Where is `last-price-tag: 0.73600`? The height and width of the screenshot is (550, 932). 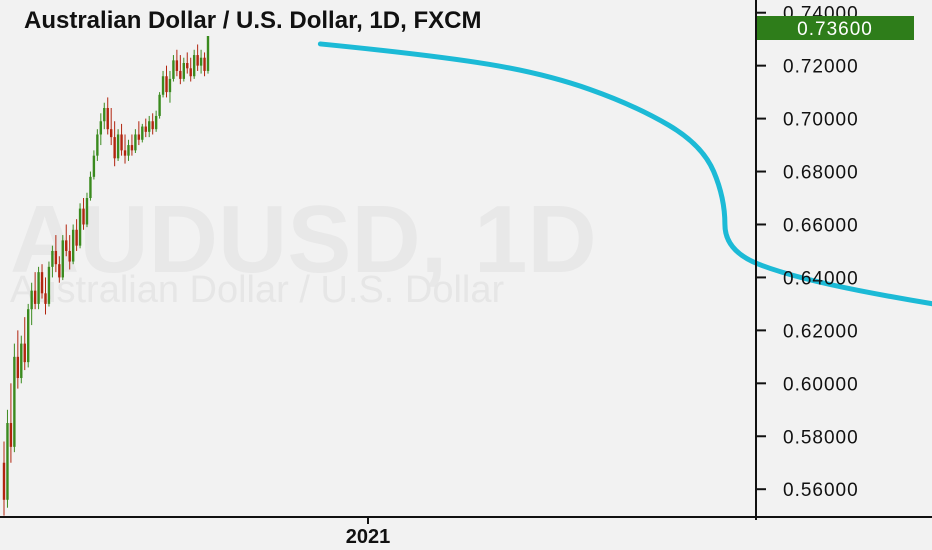 last-price-tag: 0.73600 is located at coordinates (835, 28).